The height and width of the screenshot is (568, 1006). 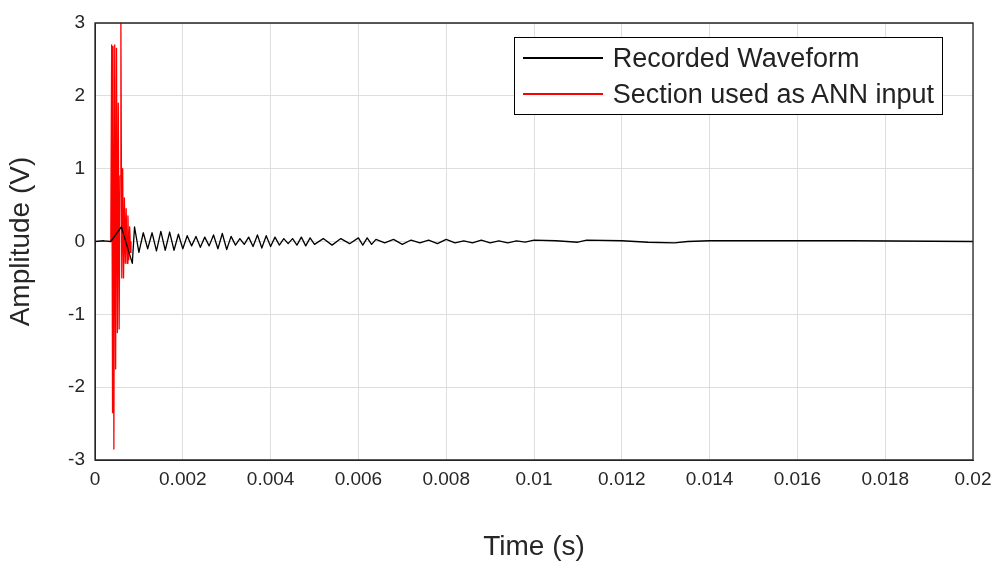 I want to click on x-tick-label: 0.014, so click(x=709, y=478).